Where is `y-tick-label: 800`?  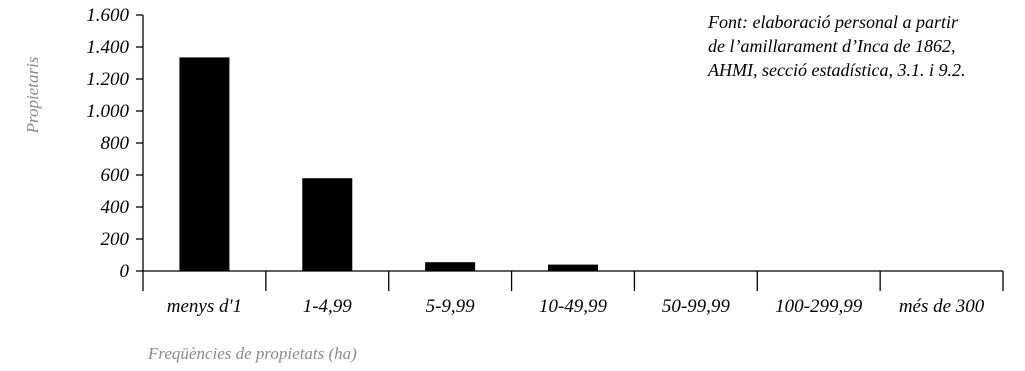 y-tick-label: 800 is located at coordinates (115, 143).